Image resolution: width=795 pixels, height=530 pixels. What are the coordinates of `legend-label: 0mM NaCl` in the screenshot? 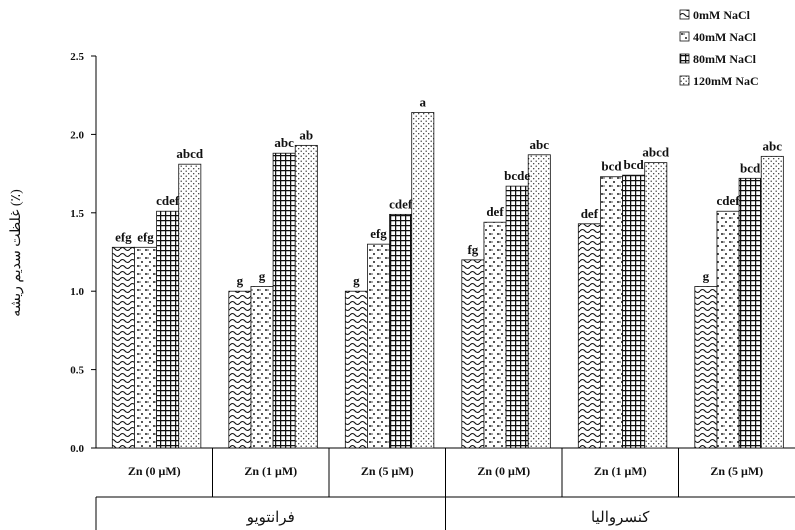 It's located at (722, 15).